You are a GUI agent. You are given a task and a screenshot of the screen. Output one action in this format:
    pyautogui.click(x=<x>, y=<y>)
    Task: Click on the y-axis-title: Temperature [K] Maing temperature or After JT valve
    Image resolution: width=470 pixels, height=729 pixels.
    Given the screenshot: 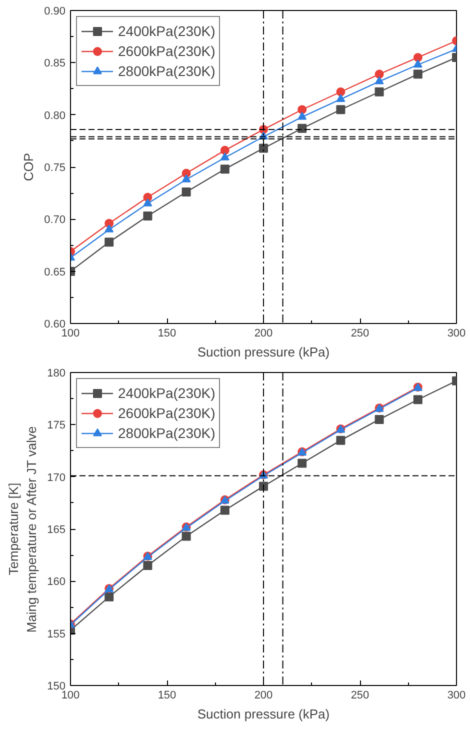 What is the action you would take?
    pyautogui.click(x=23, y=529)
    